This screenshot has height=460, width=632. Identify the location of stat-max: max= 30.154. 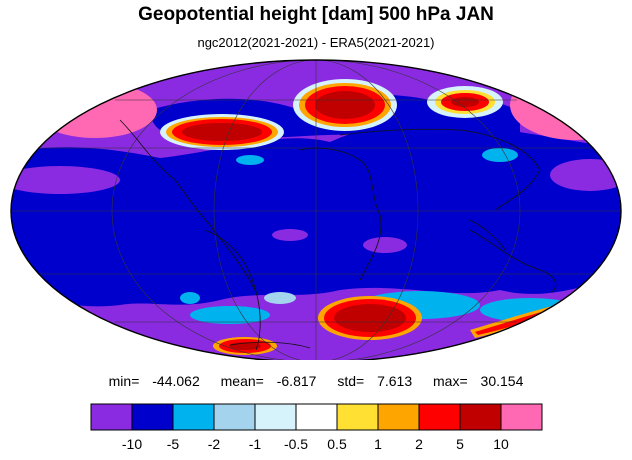
(478, 381).